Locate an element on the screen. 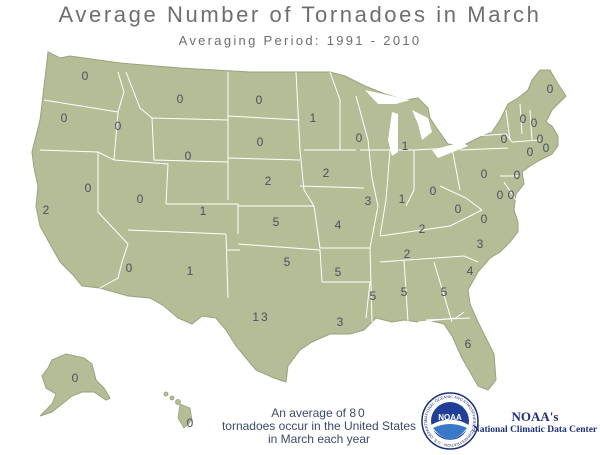 The image size is (600, 455). state-value-ks: 5 is located at coordinates (276, 222).